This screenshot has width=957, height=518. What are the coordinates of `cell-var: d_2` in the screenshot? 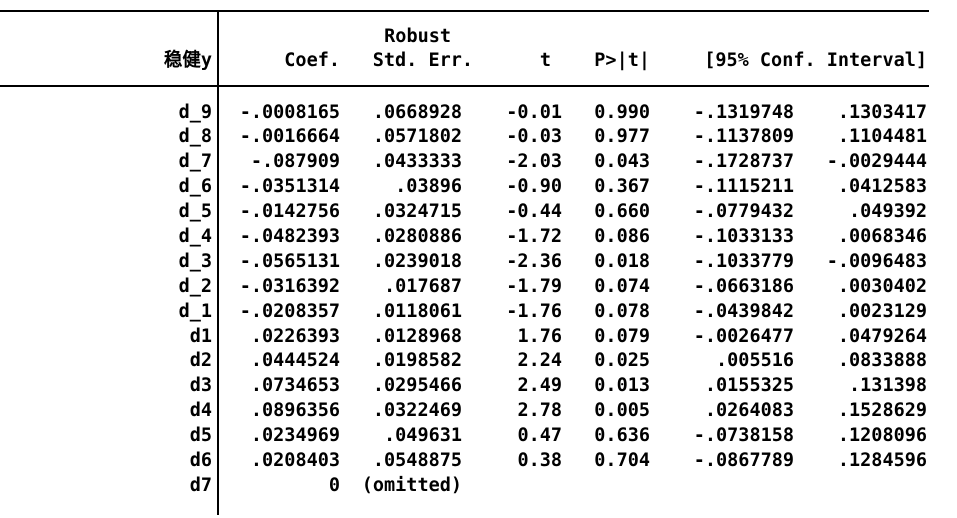 It's located at (195, 286).